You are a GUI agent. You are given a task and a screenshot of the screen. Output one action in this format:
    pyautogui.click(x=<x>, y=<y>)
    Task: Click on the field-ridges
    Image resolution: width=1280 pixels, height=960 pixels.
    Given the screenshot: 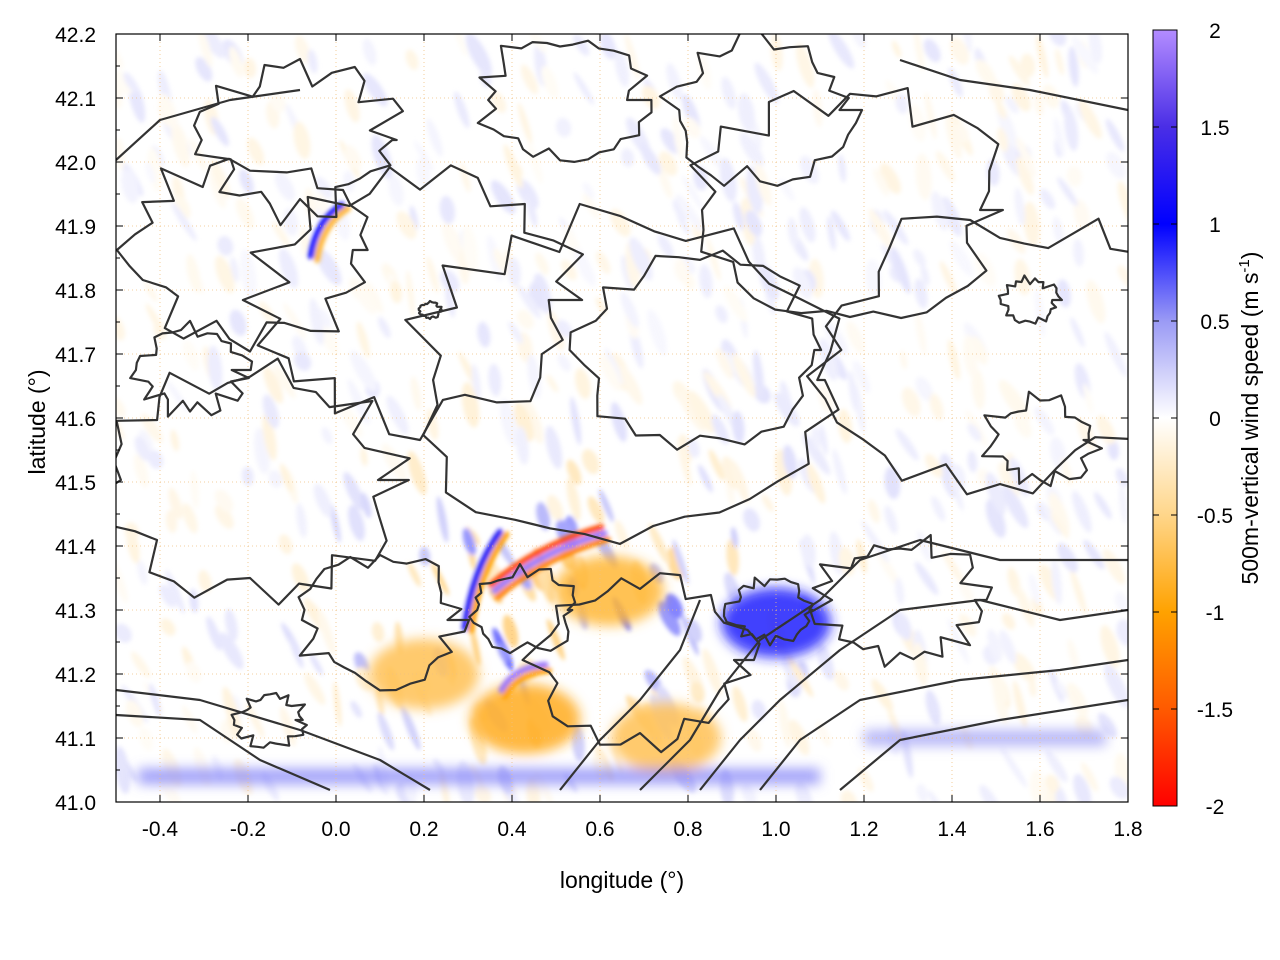 What is the action you would take?
    pyautogui.click(x=459, y=450)
    